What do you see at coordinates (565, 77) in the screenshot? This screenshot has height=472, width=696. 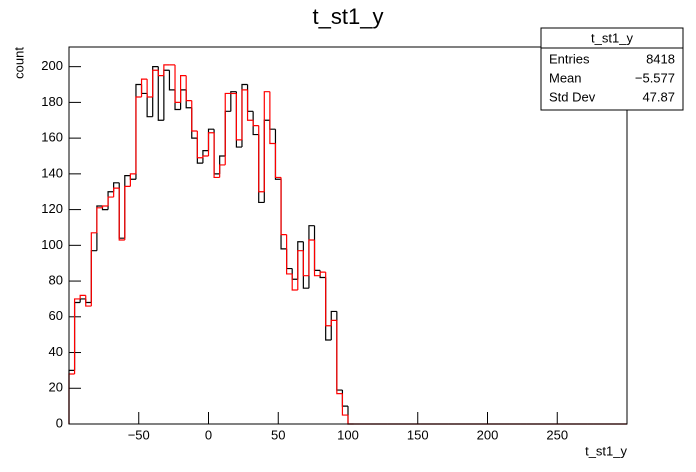 I see `stats-label: Mean` at bounding box center [565, 77].